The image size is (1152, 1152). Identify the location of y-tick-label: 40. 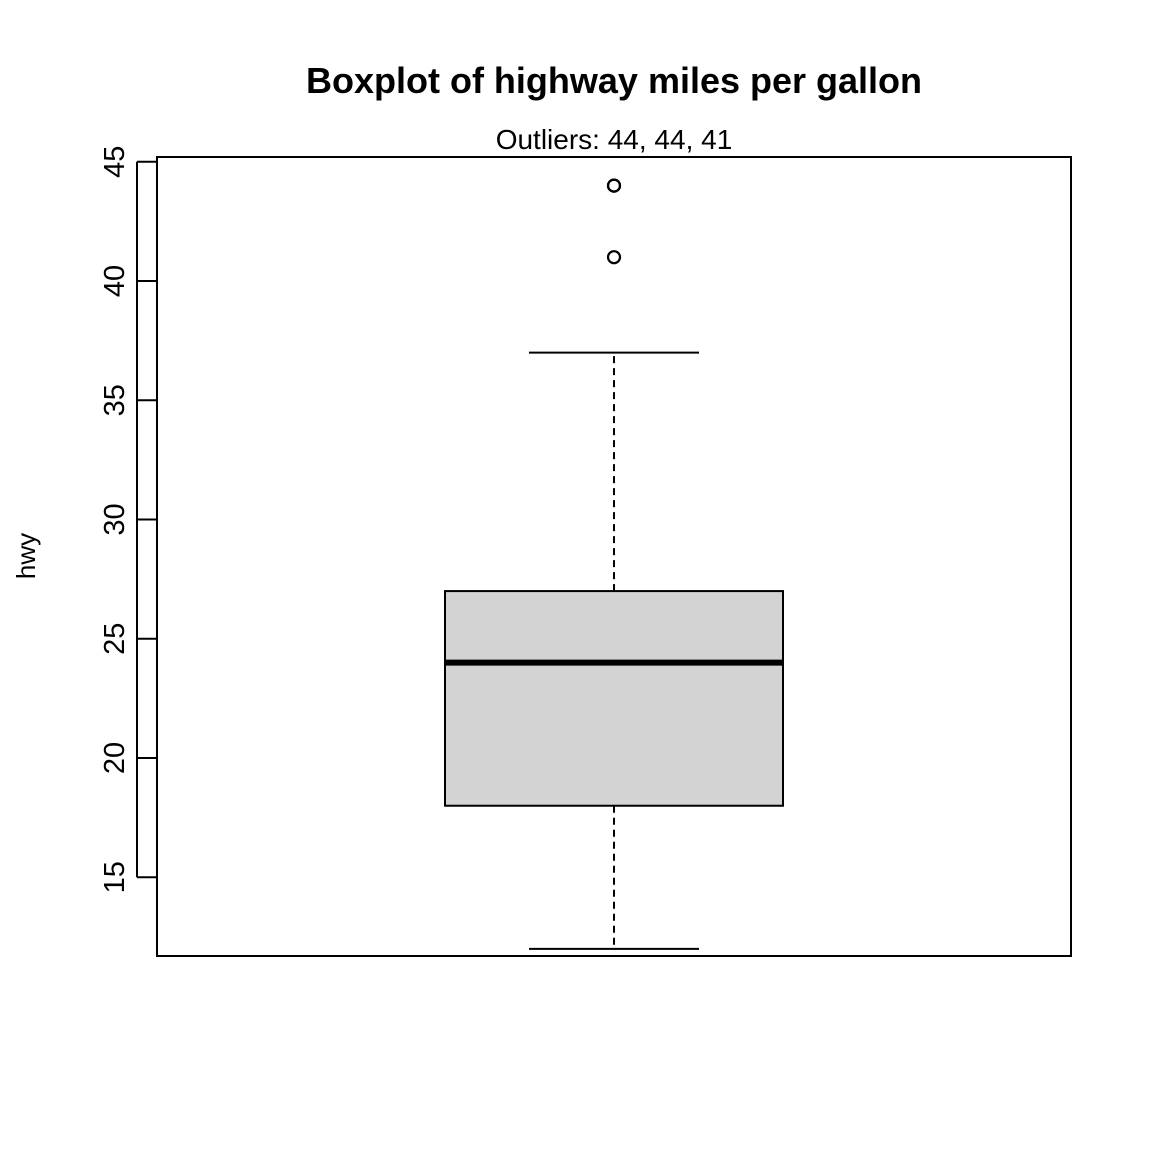
(115, 281).